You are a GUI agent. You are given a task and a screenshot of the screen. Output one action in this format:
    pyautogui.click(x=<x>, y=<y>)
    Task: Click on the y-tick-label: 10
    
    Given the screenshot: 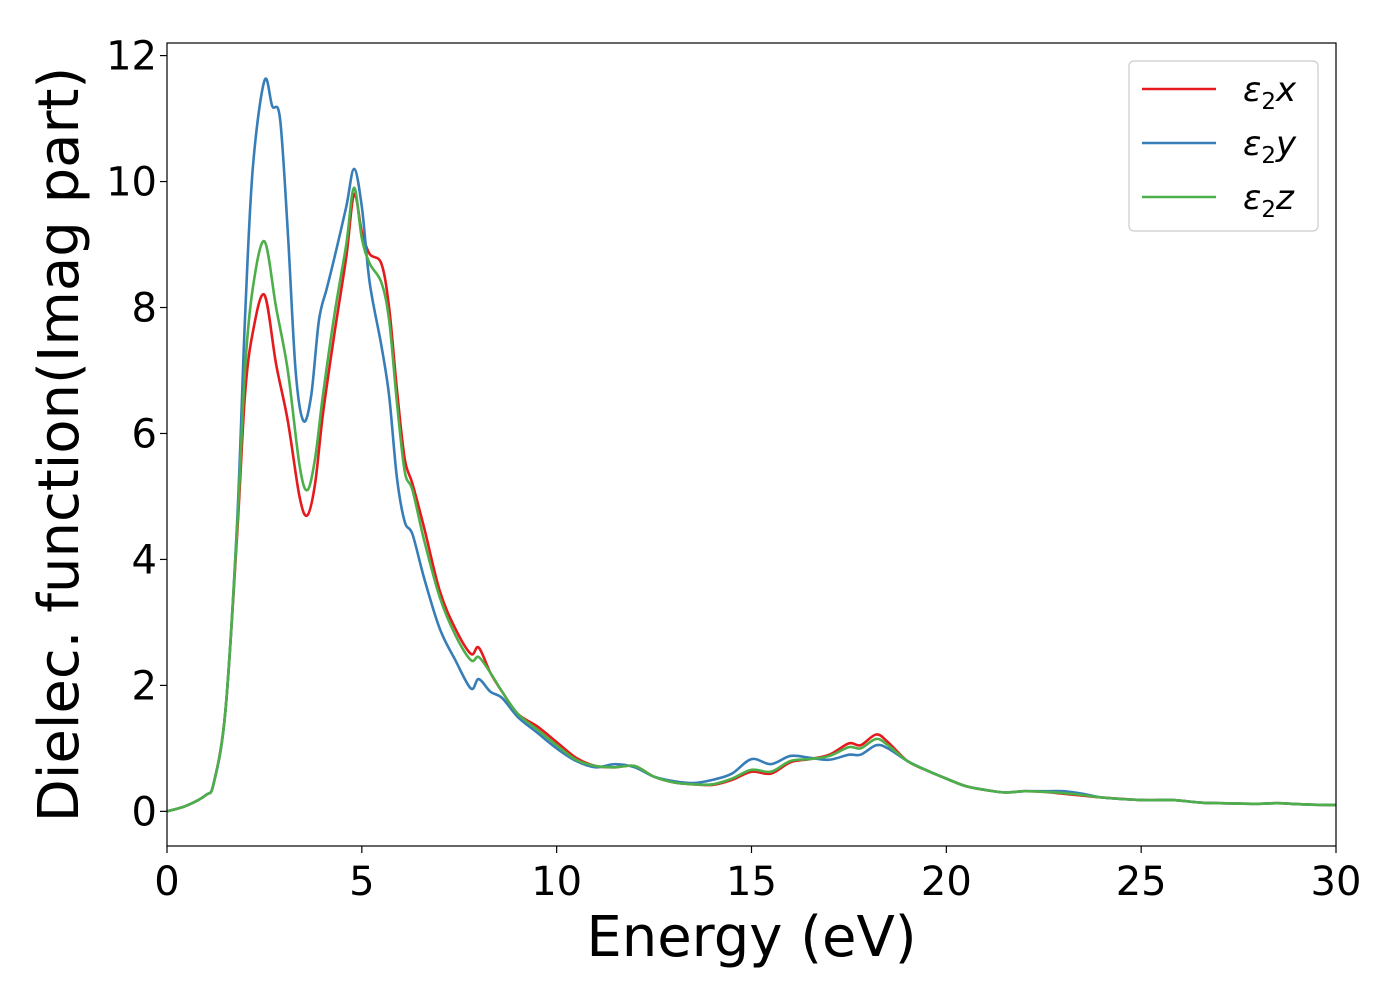 What is the action you would take?
    pyautogui.click(x=131, y=183)
    